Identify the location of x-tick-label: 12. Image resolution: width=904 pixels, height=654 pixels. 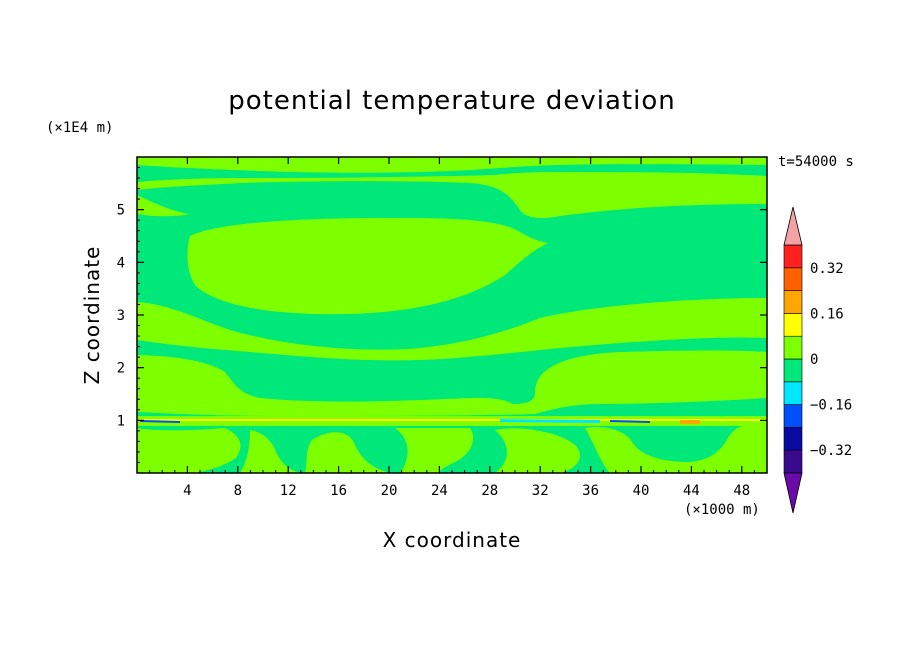
(288, 491).